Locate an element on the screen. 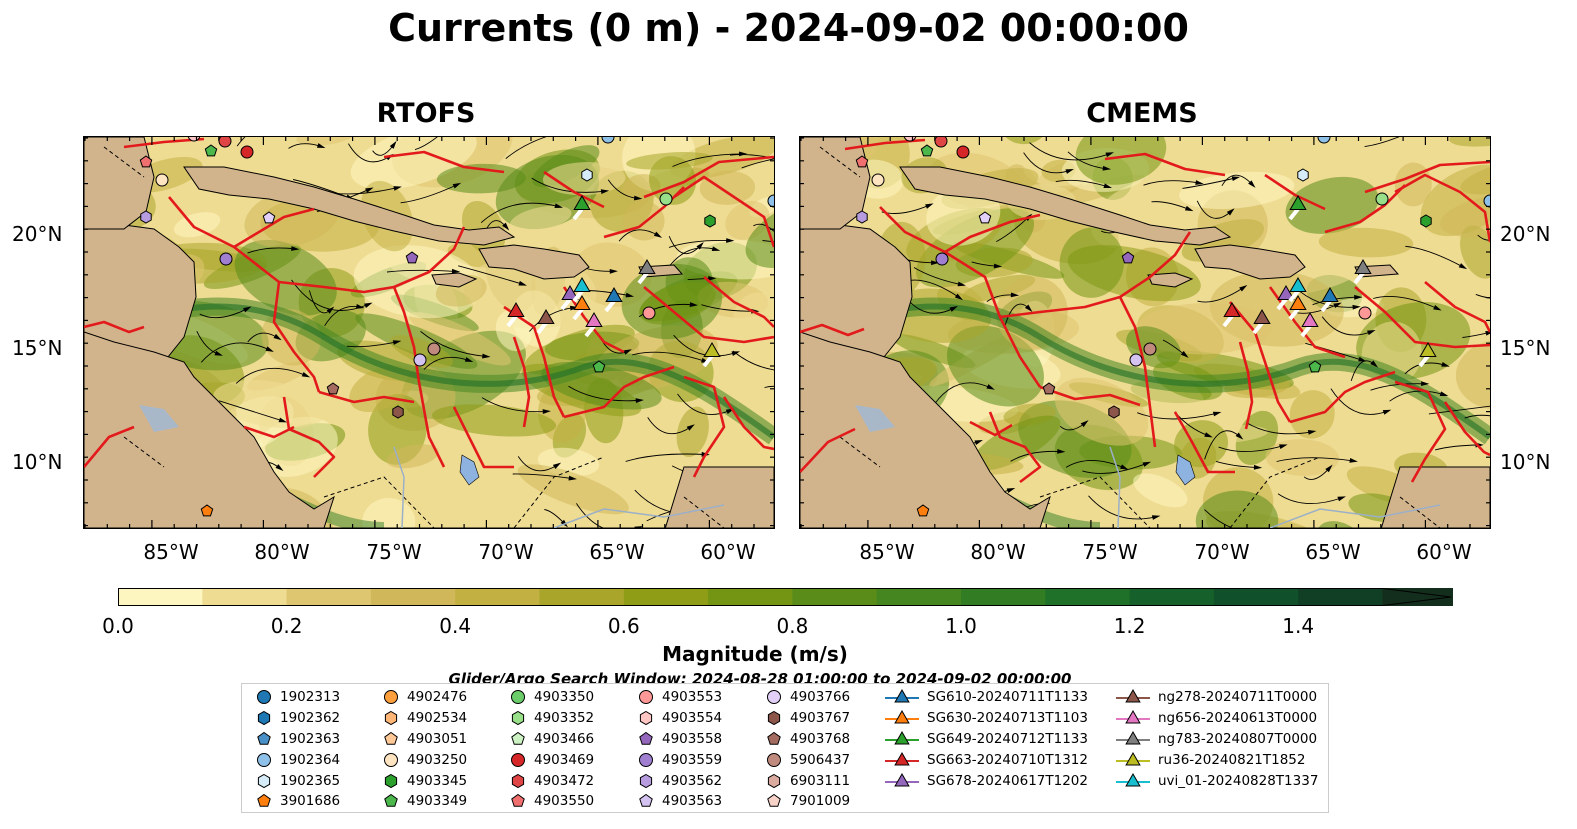 The height and width of the screenshot is (829, 1577). colorbar-tick-label: 0.8 is located at coordinates (792, 626).